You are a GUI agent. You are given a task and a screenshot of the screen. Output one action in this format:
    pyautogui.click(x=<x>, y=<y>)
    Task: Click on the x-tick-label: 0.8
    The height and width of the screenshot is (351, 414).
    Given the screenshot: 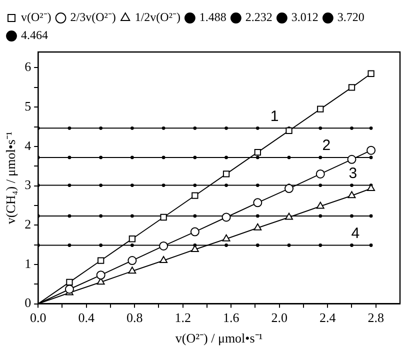 What is the action you would take?
    pyautogui.click(x=134, y=318)
    